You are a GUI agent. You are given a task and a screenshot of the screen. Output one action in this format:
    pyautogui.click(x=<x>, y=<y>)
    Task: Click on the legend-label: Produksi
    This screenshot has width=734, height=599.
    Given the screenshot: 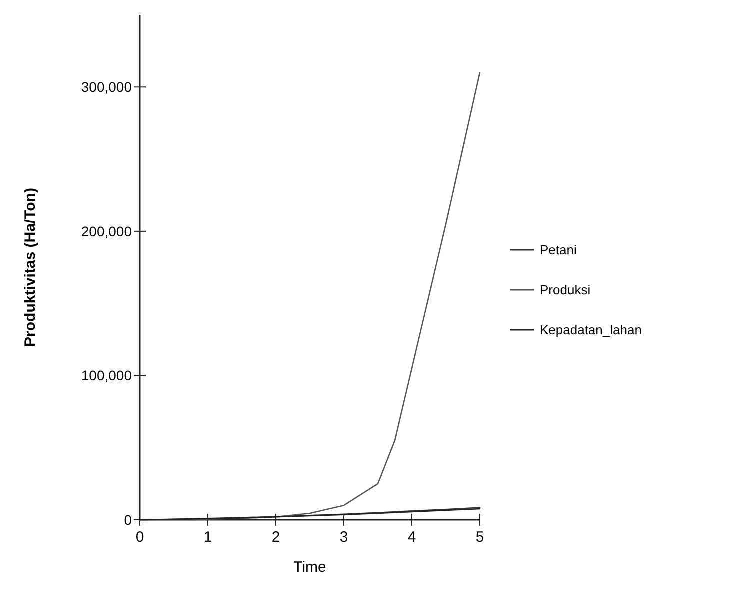 What is the action you would take?
    pyautogui.click(x=565, y=290)
    